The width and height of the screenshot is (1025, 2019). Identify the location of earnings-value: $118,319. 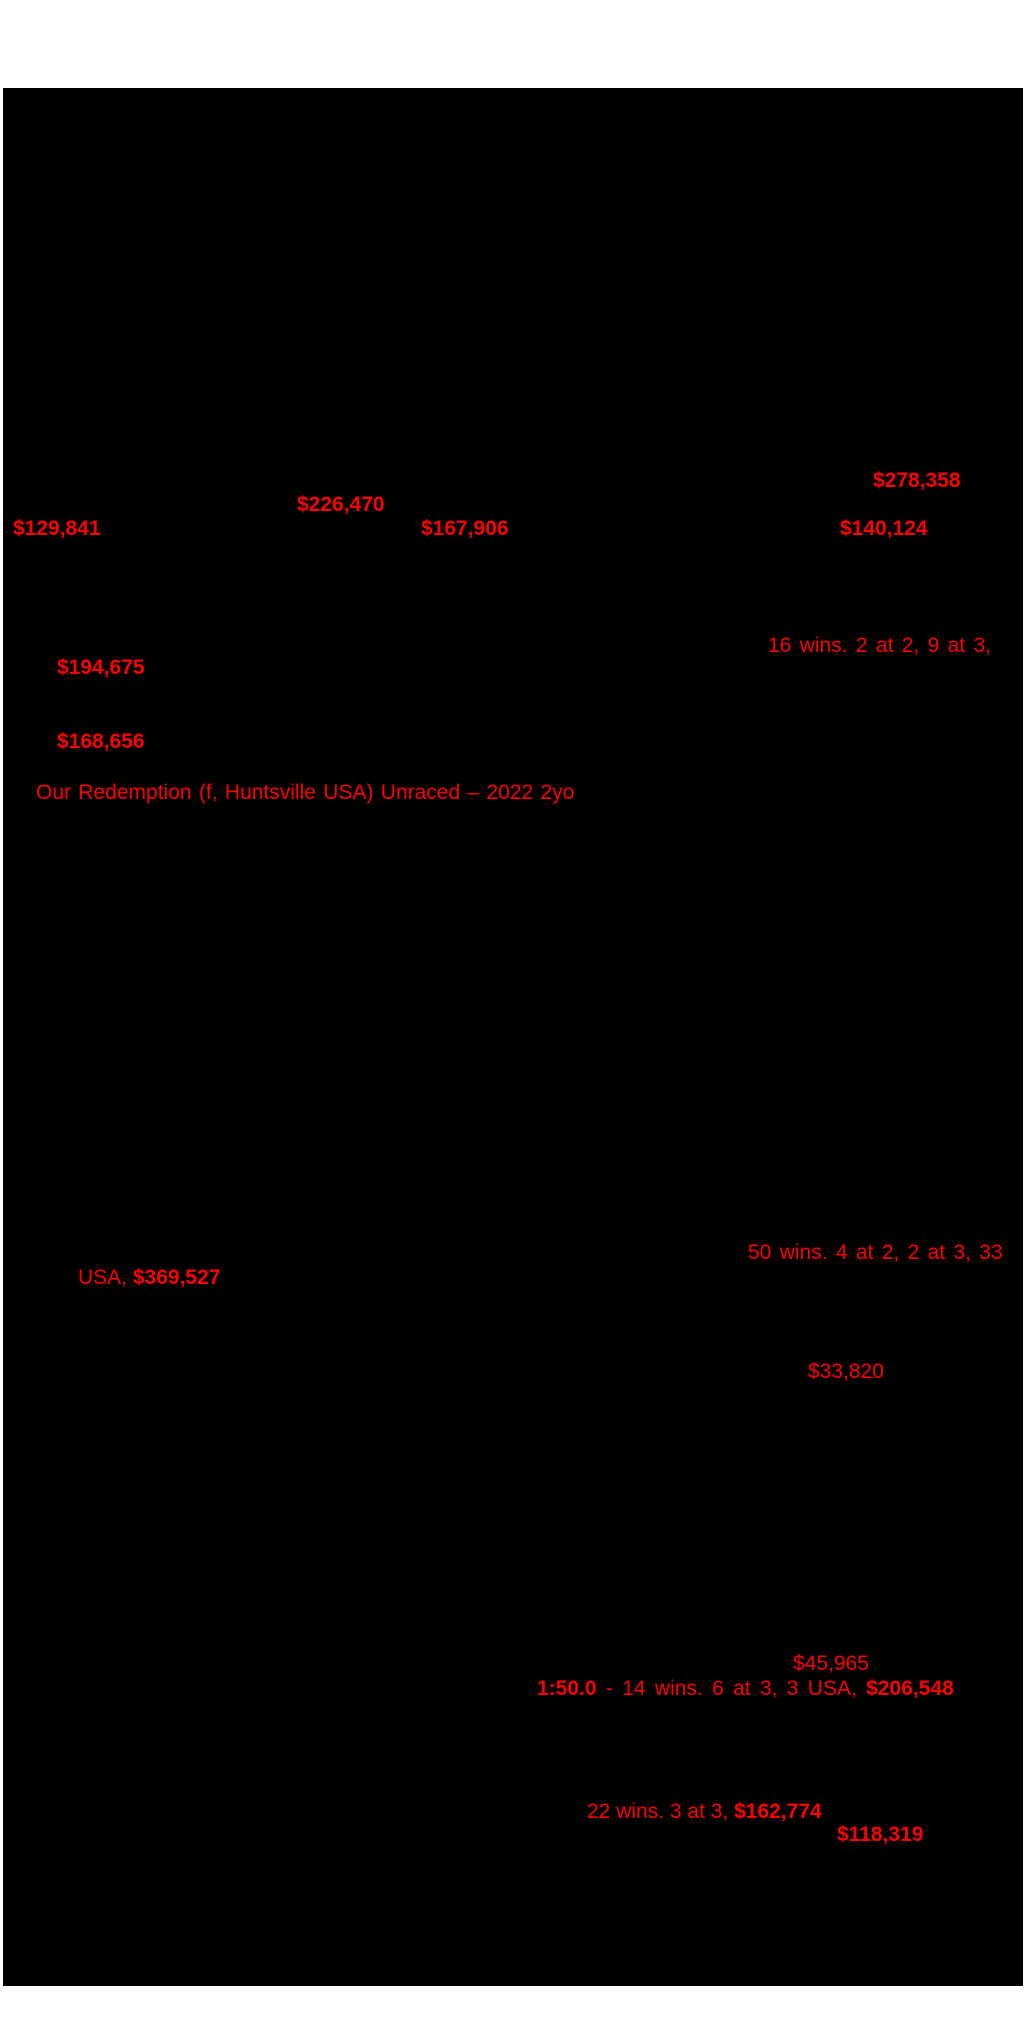
(880, 1834).